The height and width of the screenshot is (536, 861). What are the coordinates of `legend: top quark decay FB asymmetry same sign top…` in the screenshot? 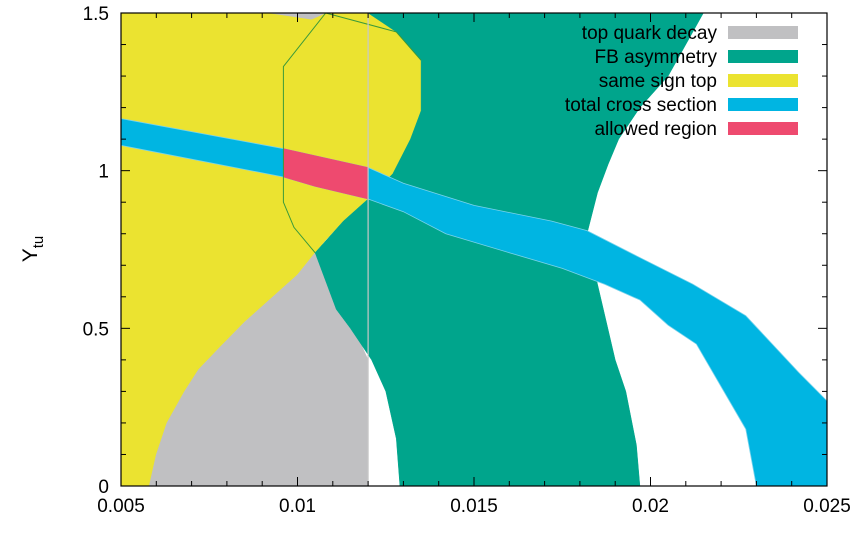 It's located at (681, 81).